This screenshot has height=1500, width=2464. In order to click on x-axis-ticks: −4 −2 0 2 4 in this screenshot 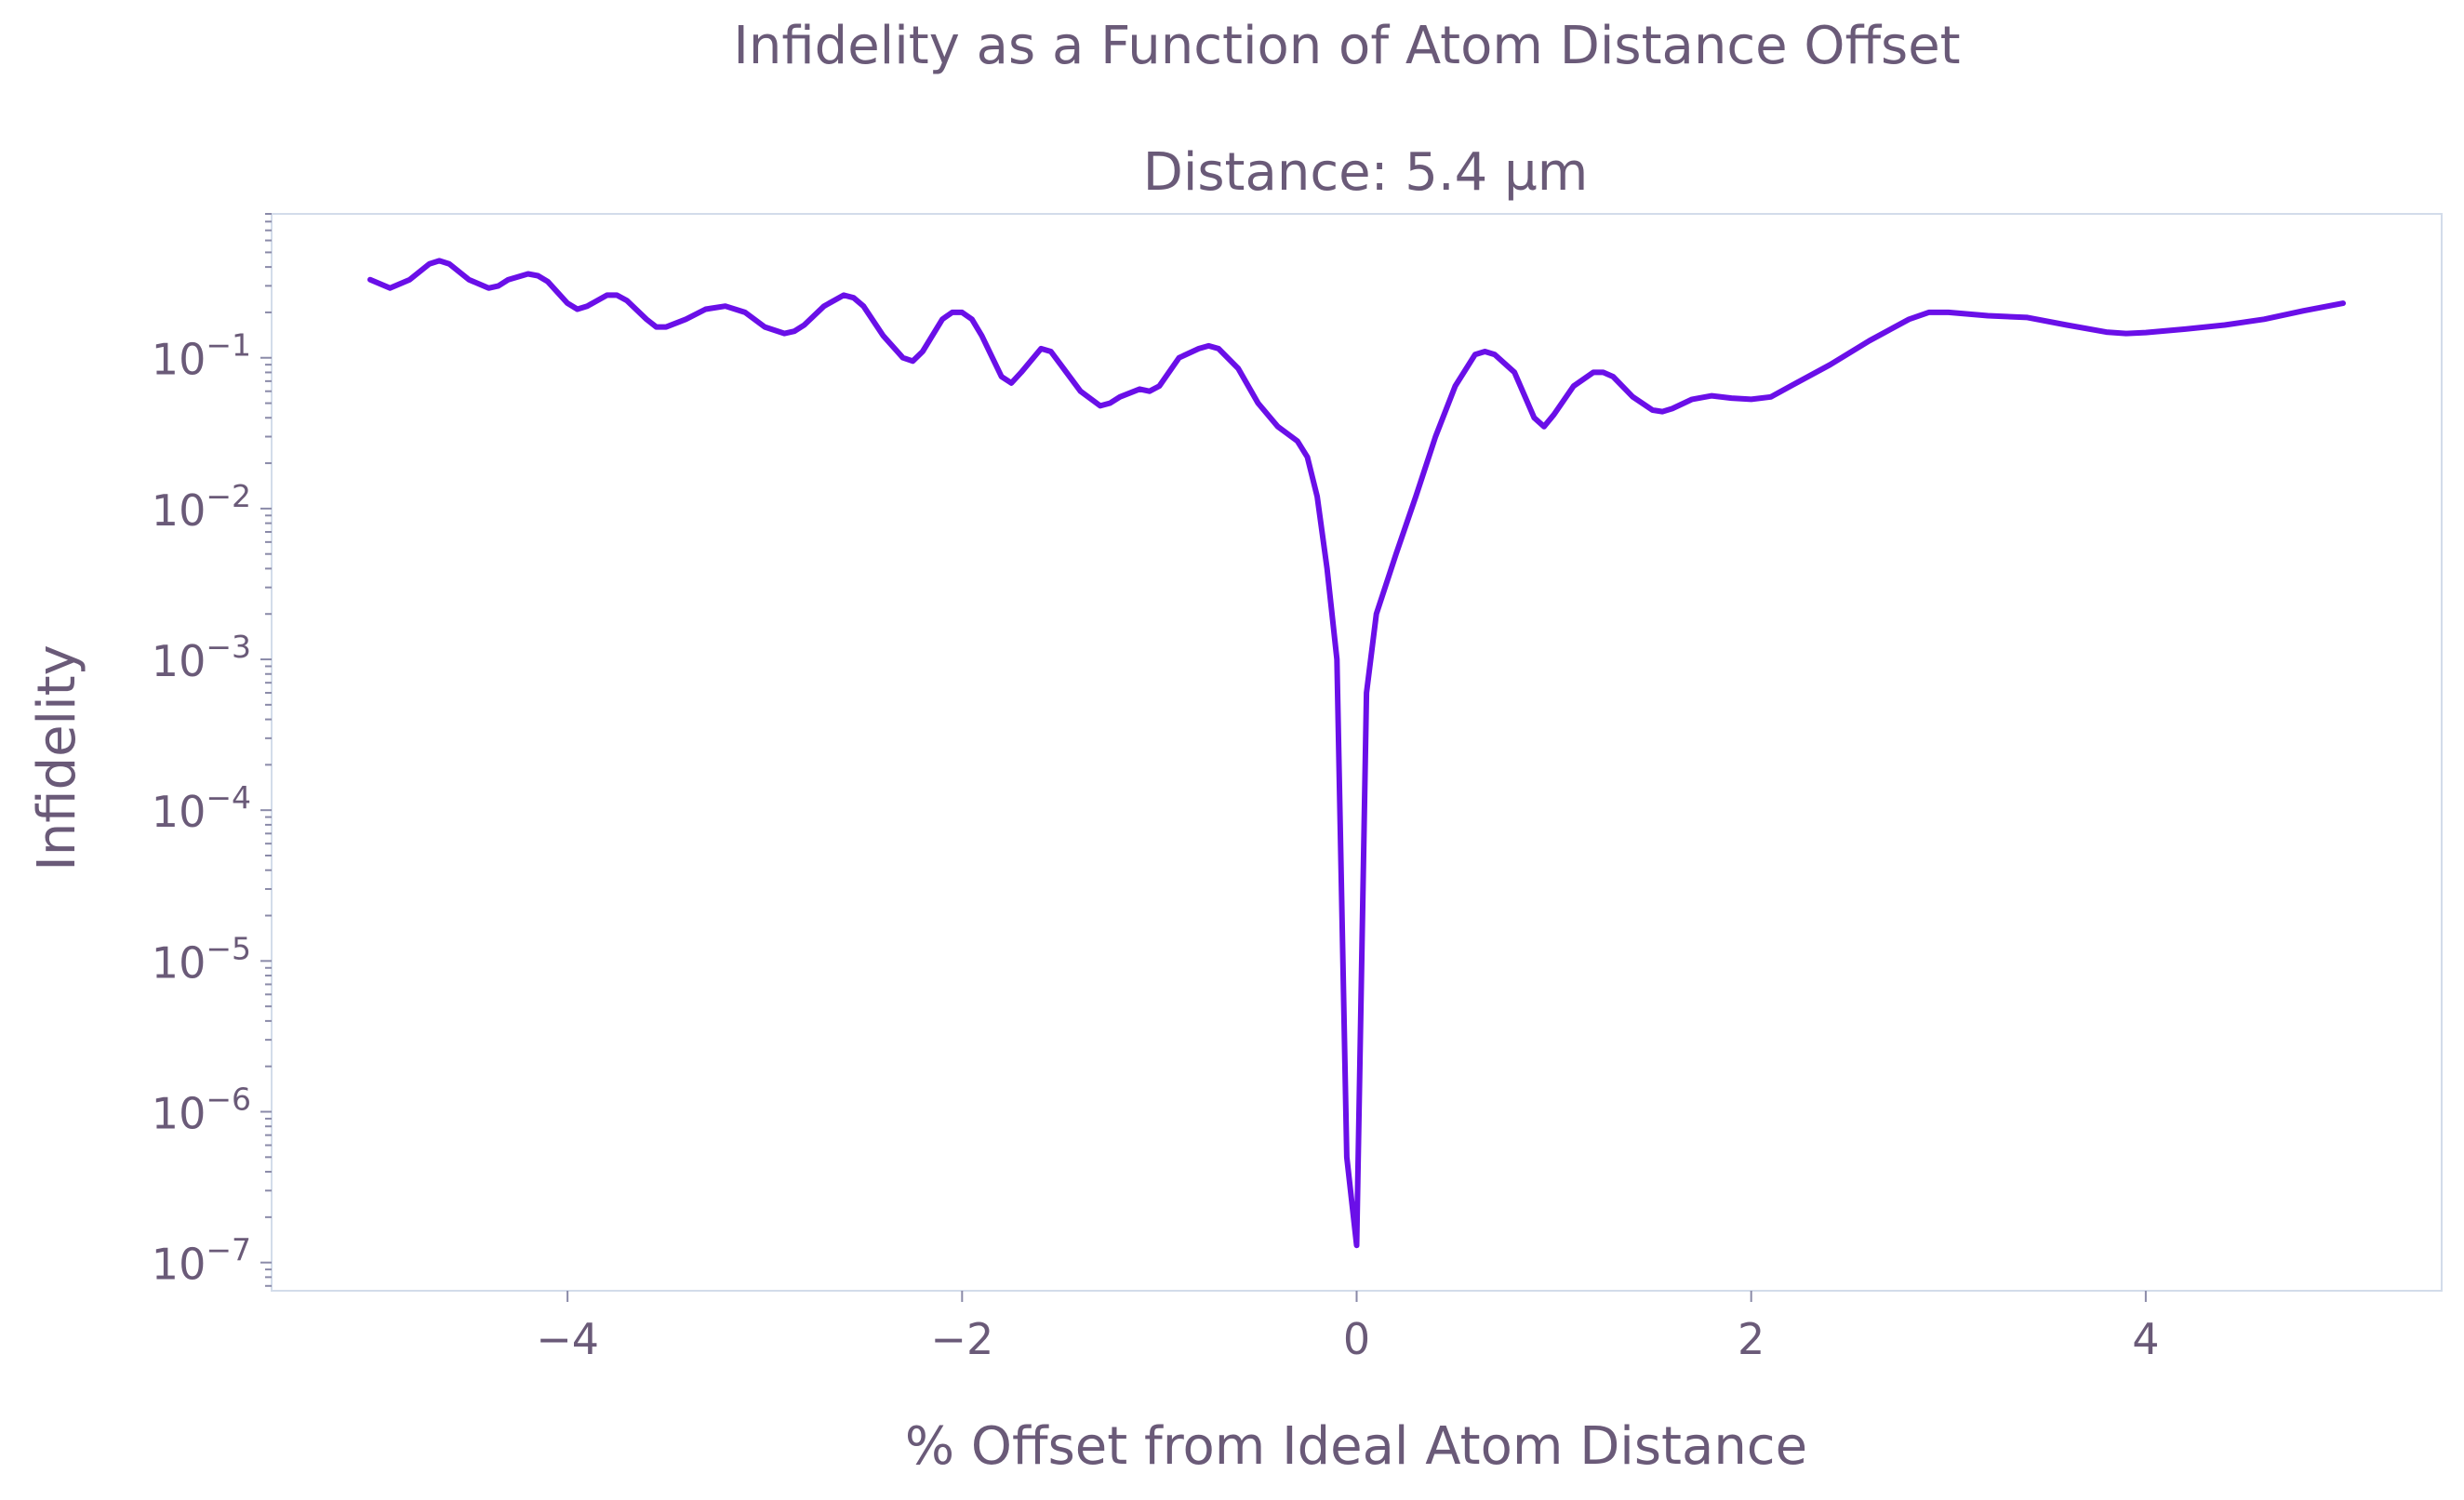, I will do `click(1348, 1327)`.